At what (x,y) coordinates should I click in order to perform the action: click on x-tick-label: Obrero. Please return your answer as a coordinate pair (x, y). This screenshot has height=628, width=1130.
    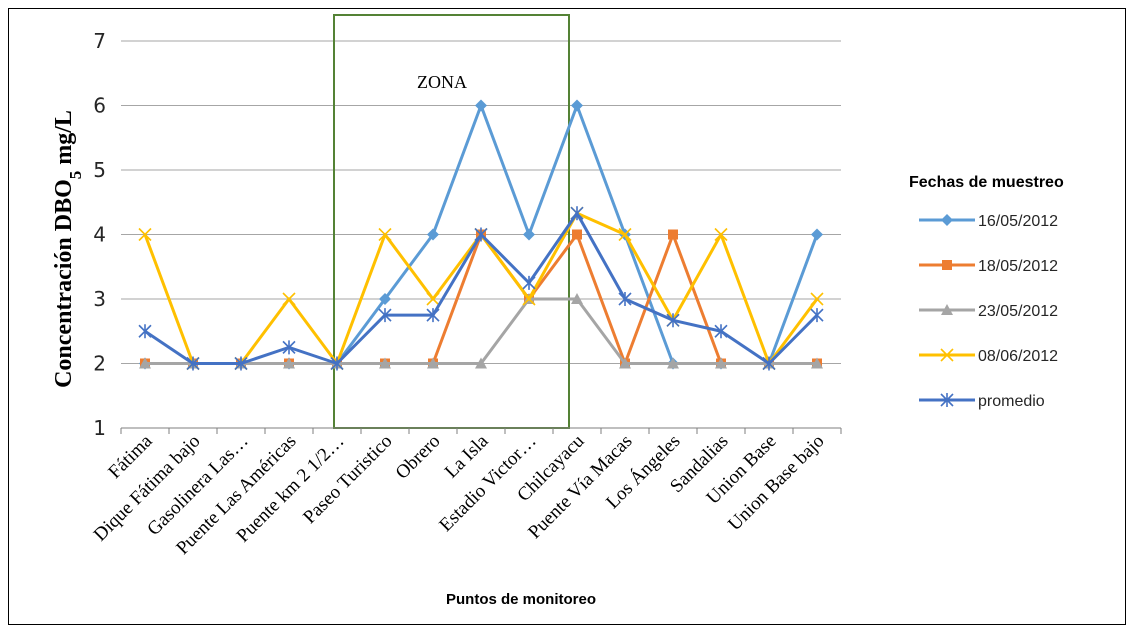
    Looking at the image, I should click on (418, 457).